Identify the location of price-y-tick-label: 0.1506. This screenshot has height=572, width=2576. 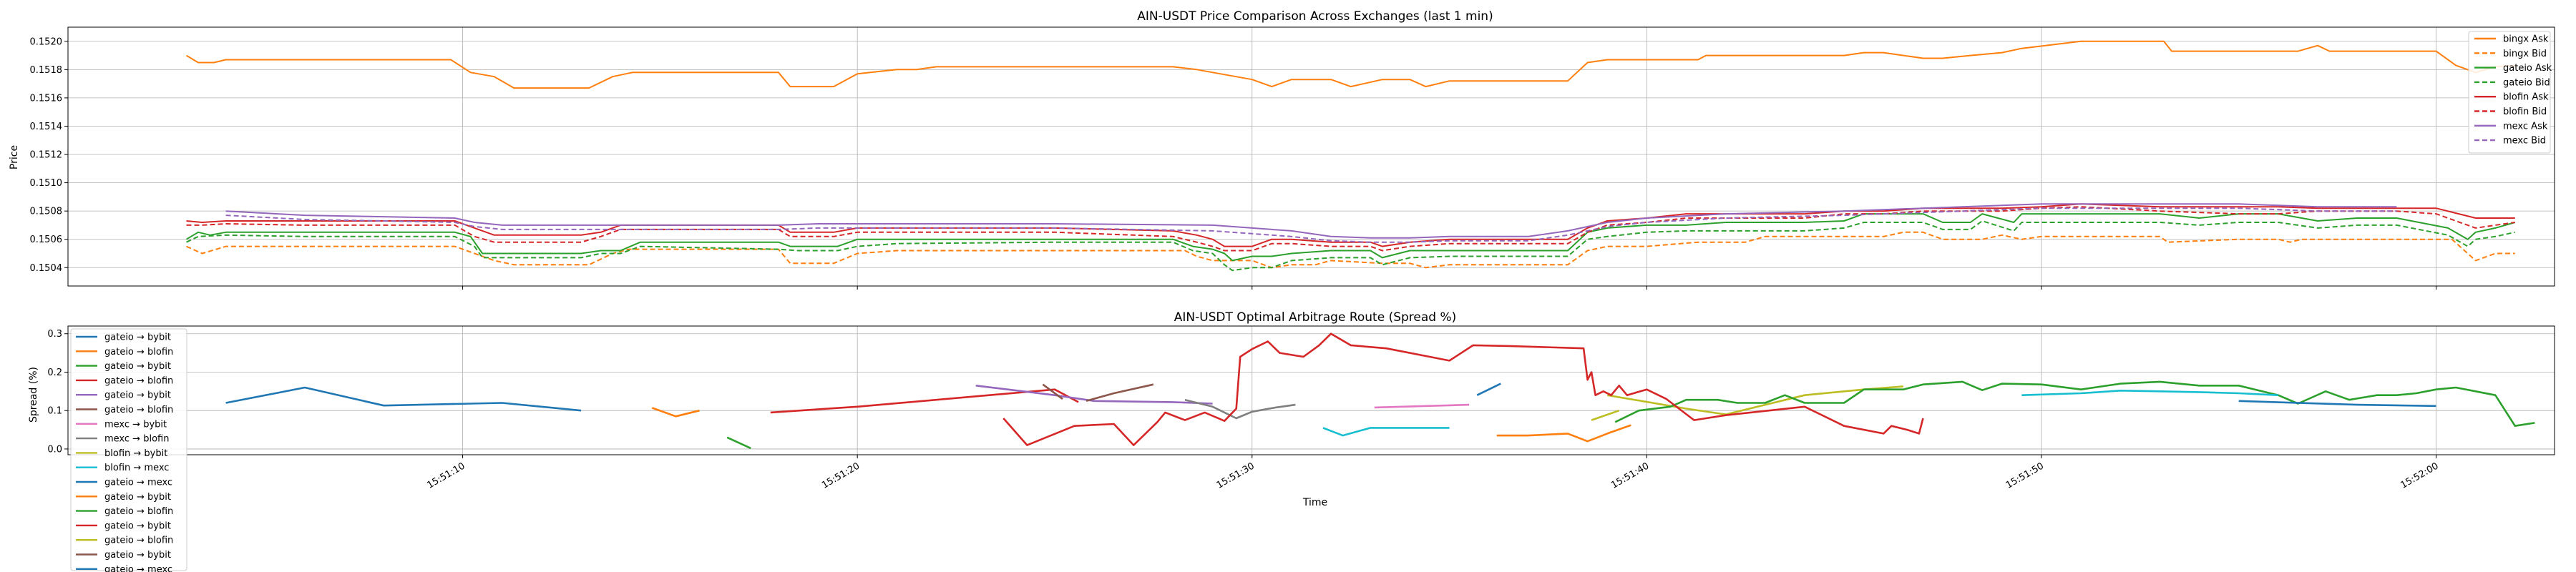
(46, 240).